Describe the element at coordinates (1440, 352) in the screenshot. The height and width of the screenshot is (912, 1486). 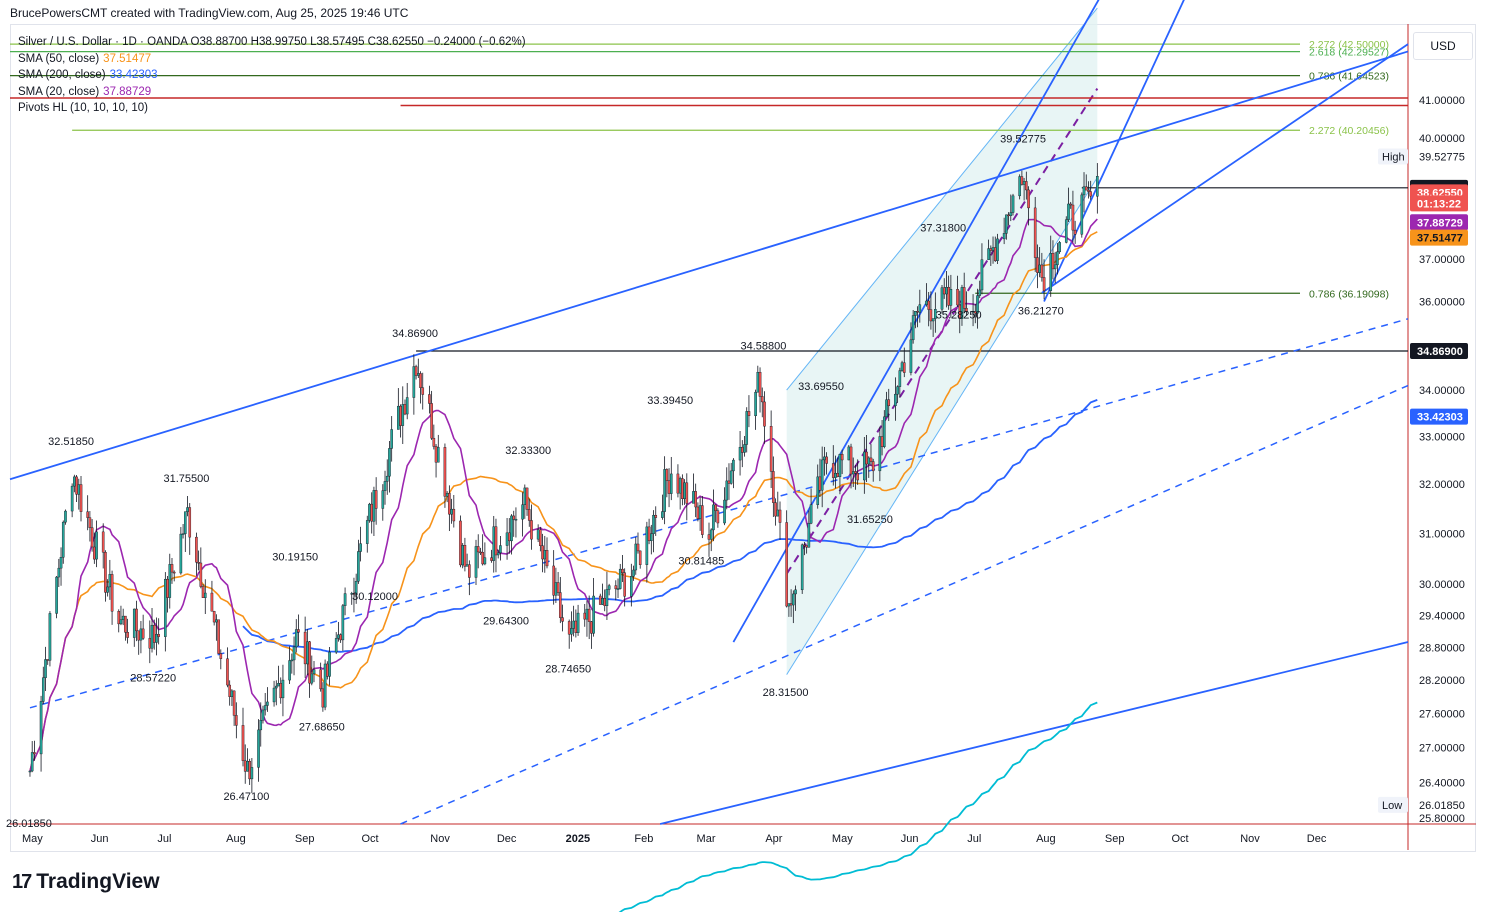
I see `badge-text-7: 34.86900` at that location.